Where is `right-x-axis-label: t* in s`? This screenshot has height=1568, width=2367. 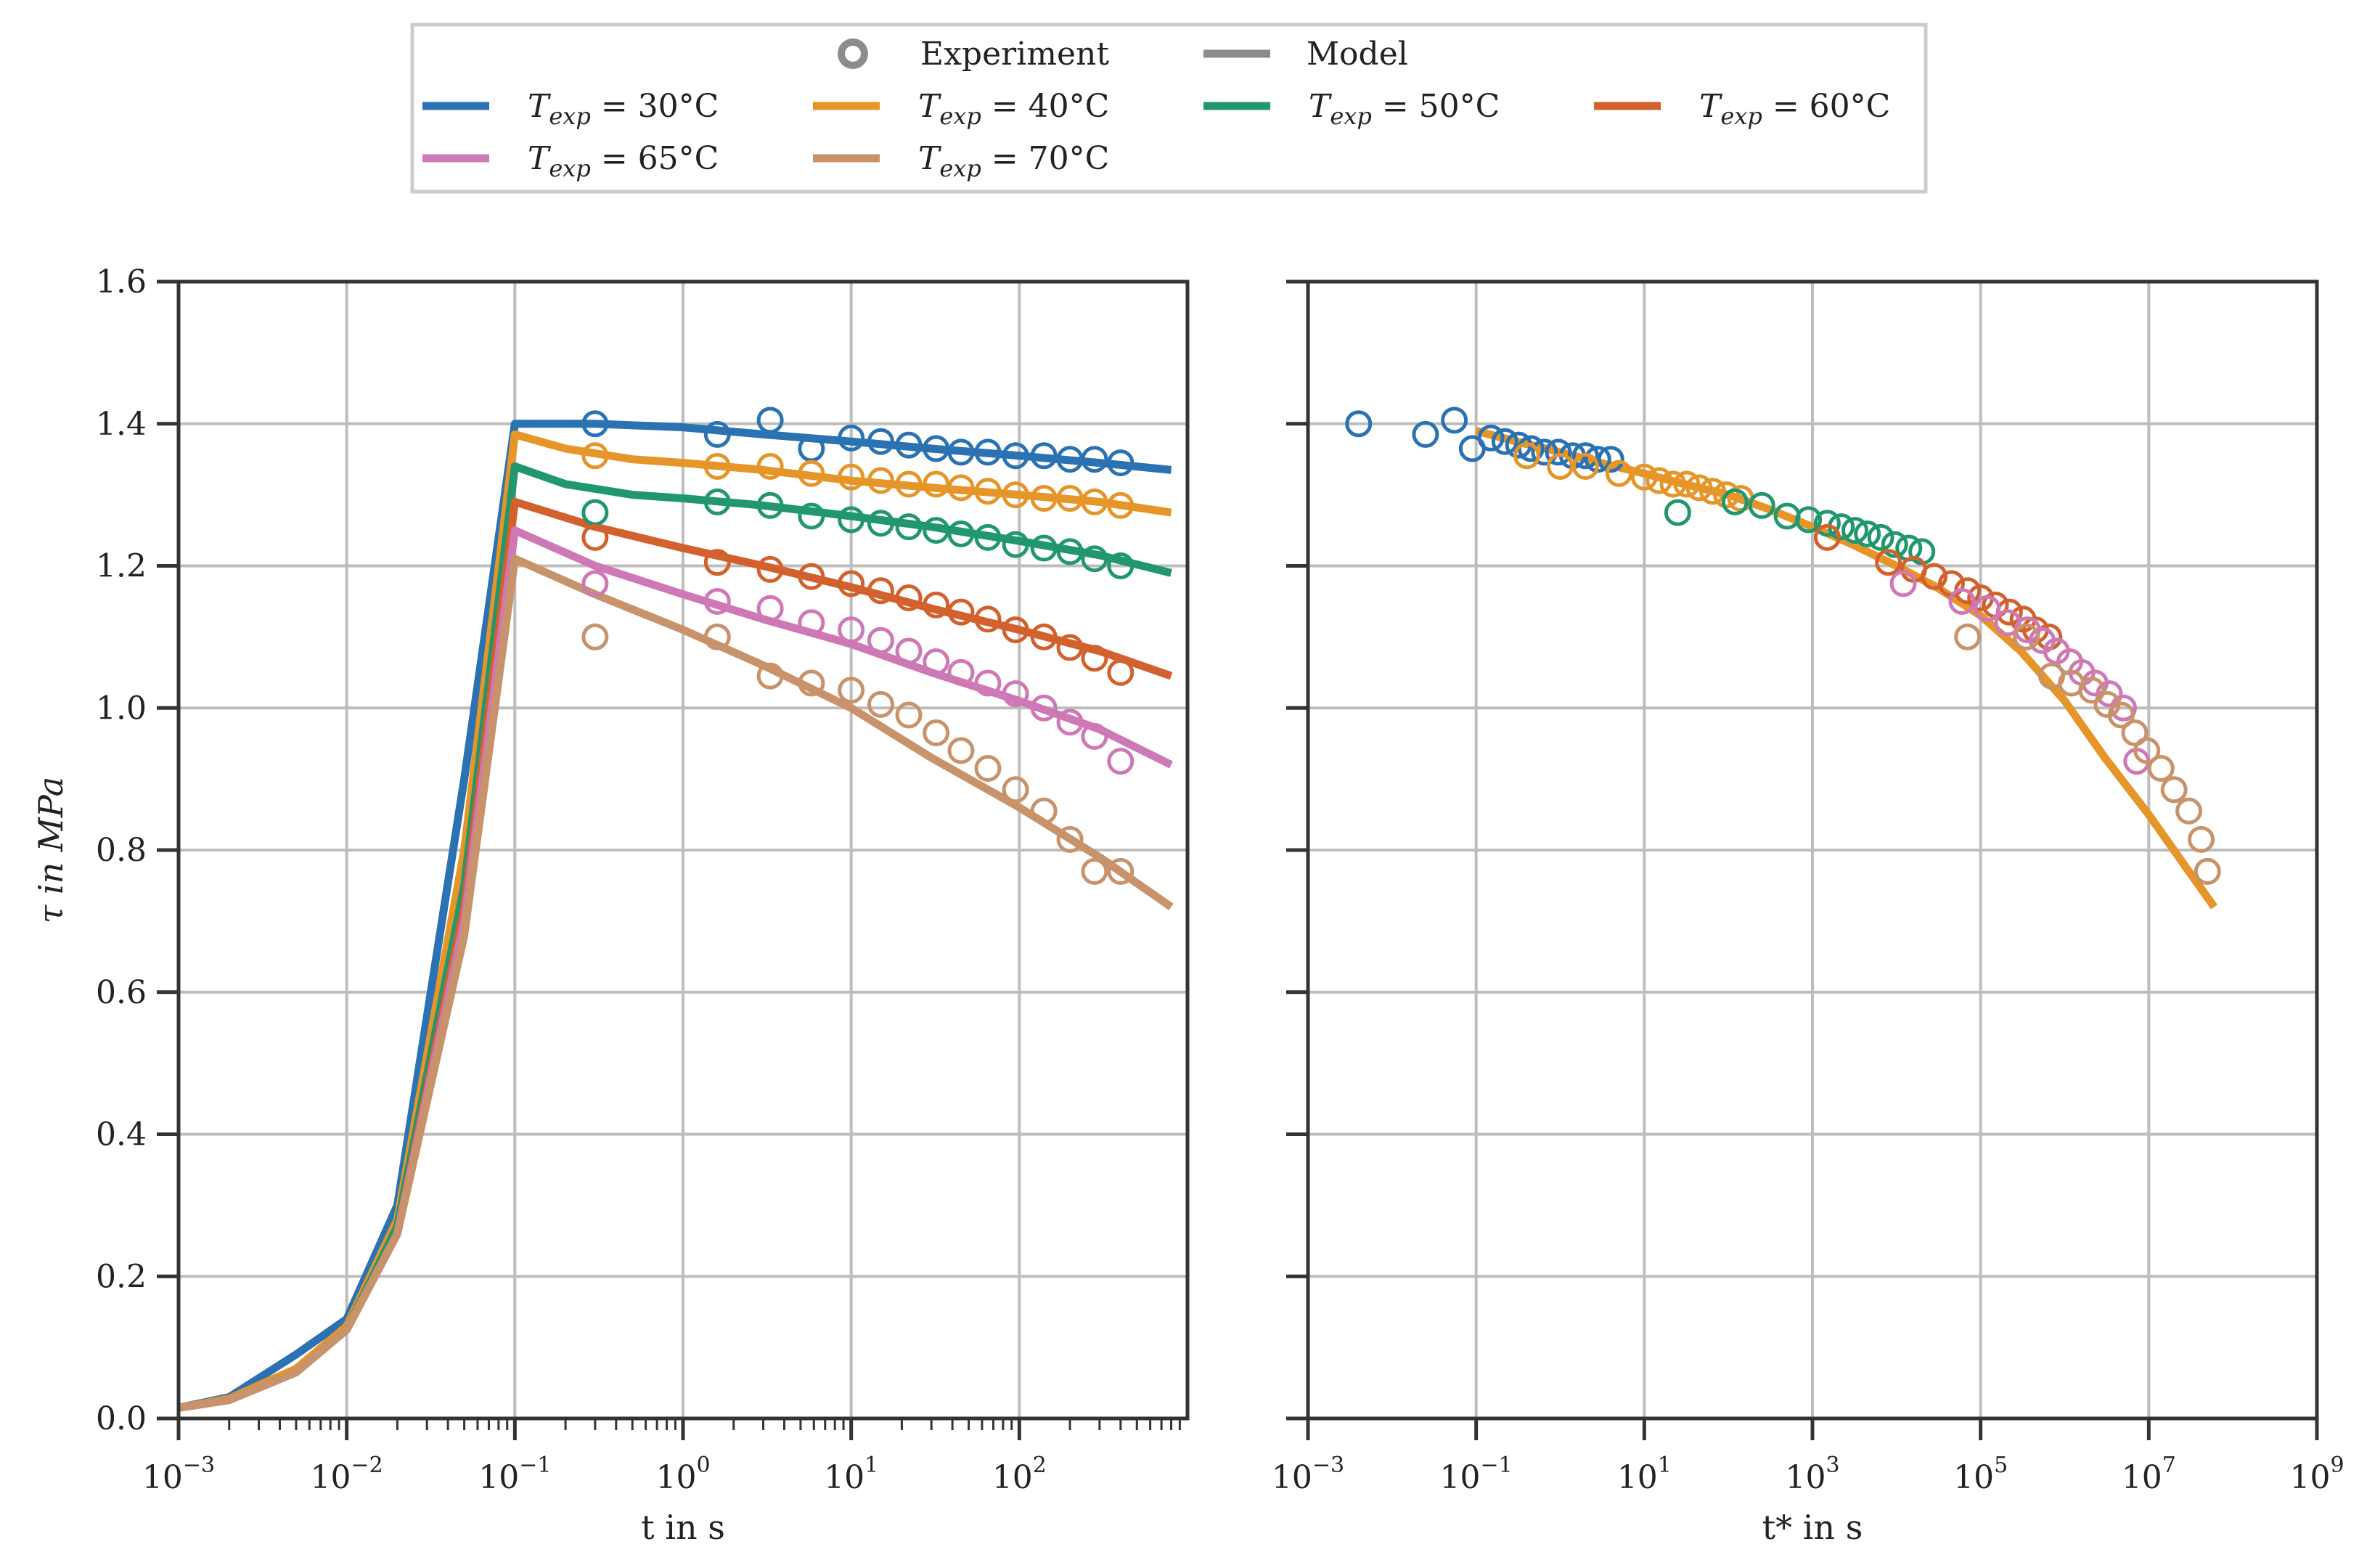 right-x-axis-label: t* in s is located at coordinates (1813, 1527).